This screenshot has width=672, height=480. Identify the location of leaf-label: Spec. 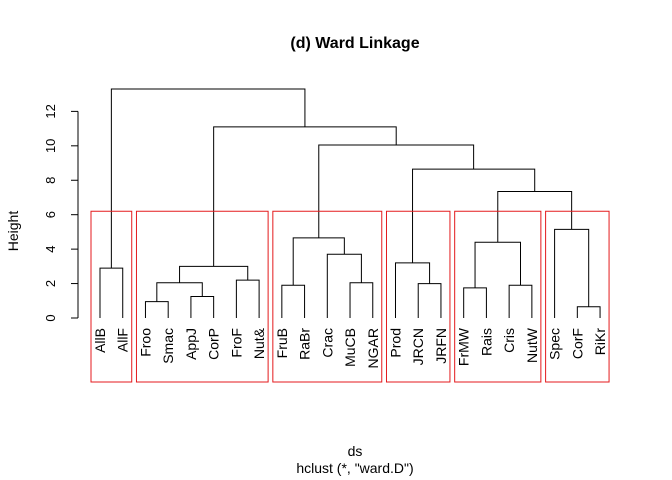
(555, 344).